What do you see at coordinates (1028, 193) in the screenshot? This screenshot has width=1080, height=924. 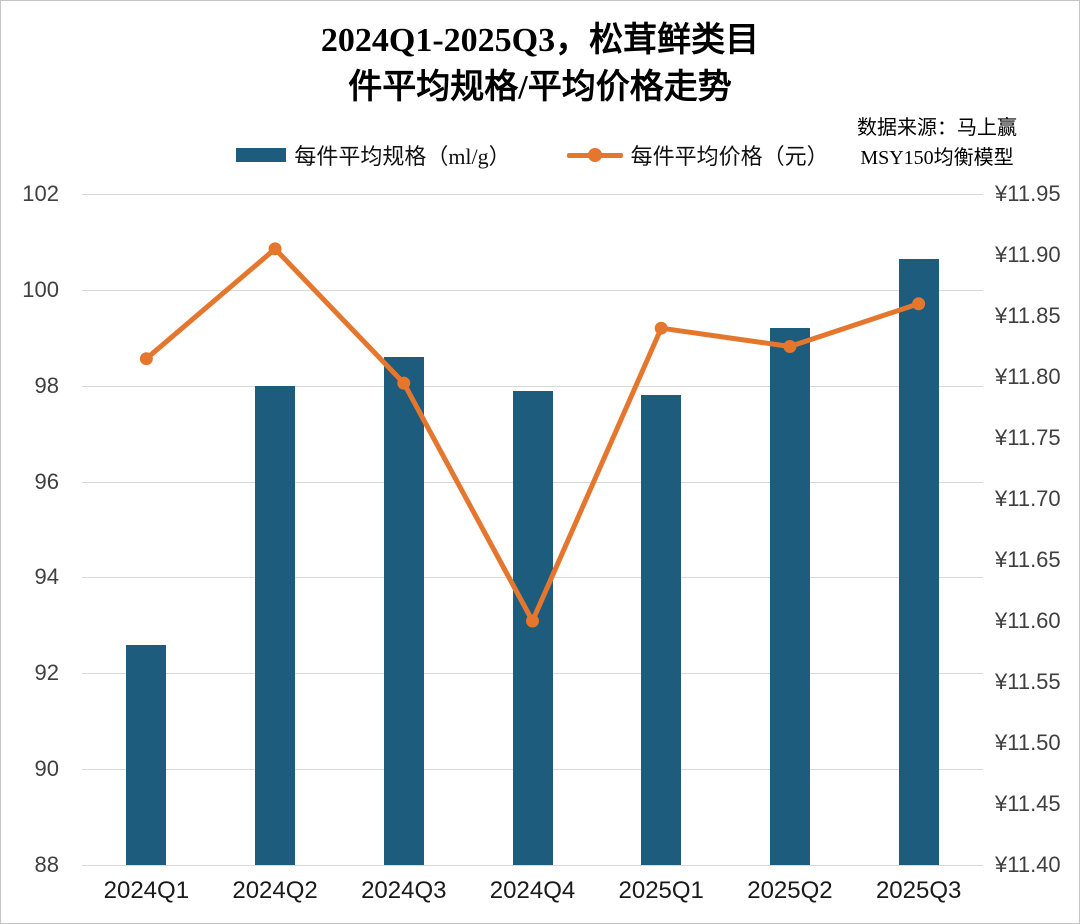 I see `right-axis-tick: ¥11.95` at bounding box center [1028, 193].